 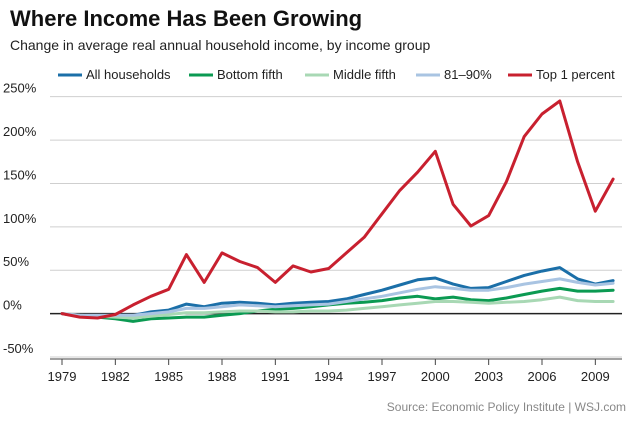 What do you see at coordinates (20, 131) in the screenshot?
I see `y-tick-label: 200%` at bounding box center [20, 131].